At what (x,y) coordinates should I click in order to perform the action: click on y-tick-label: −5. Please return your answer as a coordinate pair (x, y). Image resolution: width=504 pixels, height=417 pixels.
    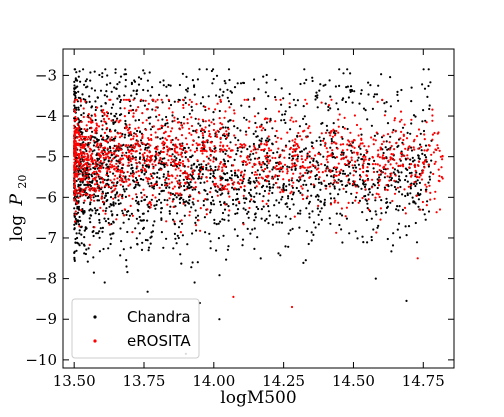
    Looking at the image, I should click on (46, 157).